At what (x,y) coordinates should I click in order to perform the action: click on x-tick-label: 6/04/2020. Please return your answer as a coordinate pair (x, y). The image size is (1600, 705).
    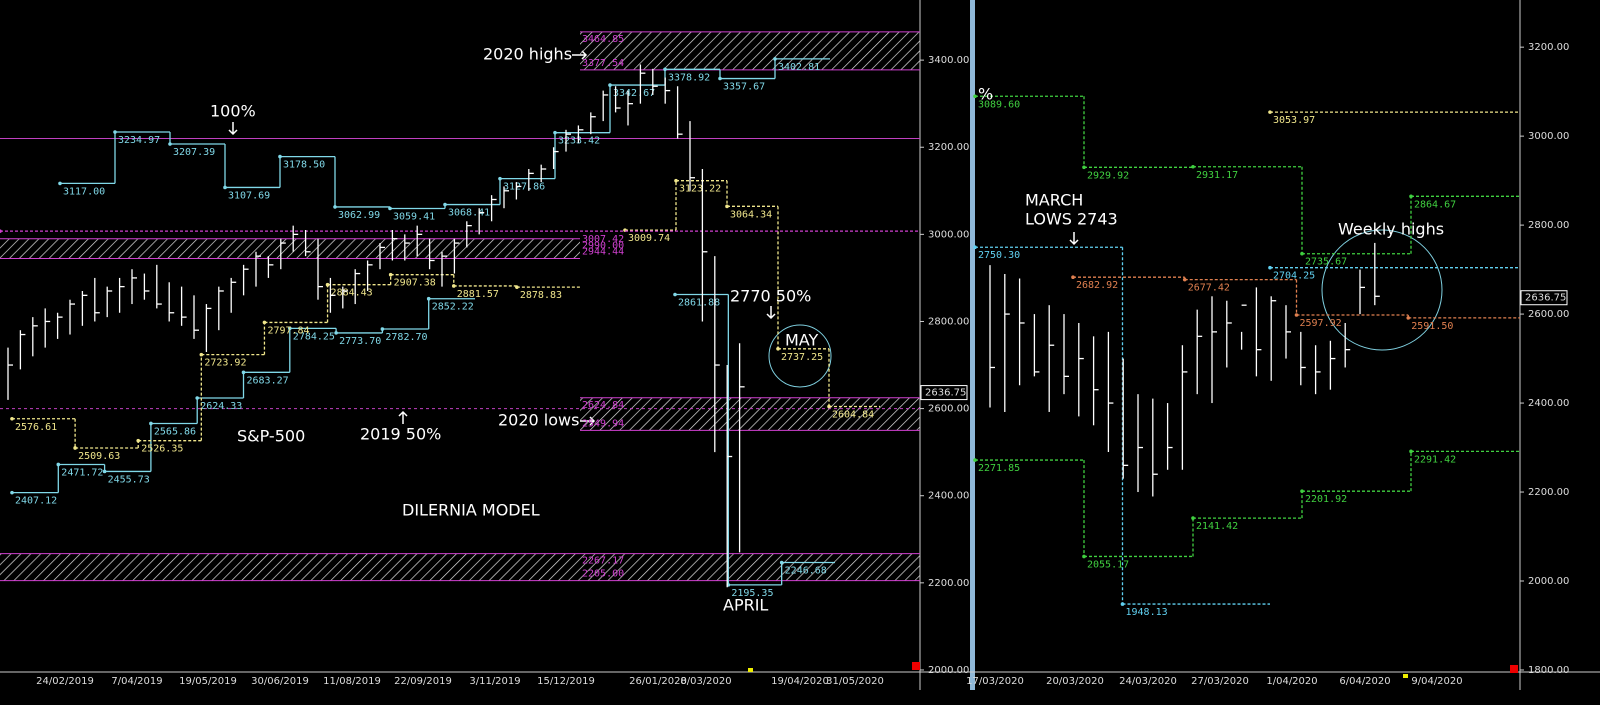
    Looking at the image, I should click on (1364, 681).